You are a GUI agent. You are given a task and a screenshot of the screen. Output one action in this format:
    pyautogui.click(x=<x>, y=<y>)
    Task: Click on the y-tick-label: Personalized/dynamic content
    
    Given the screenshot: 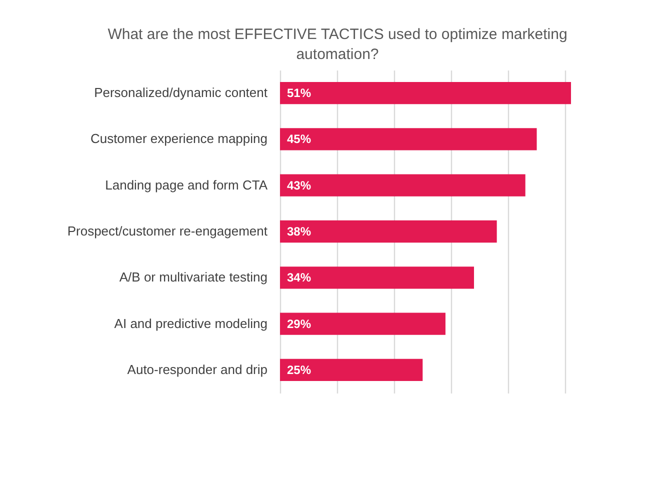 What is the action you would take?
    pyautogui.click(x=181, y=92)
    